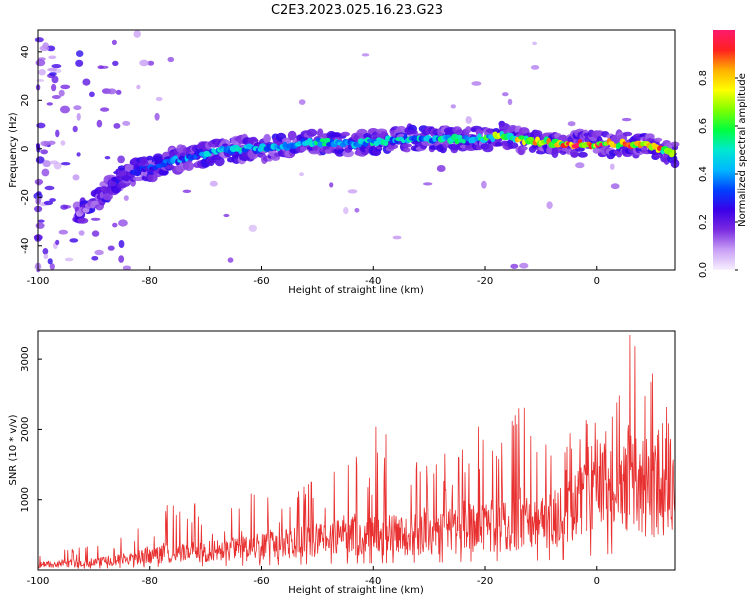 This screenshot has height=600, width=750. What do you see at coordinates (703, 270) in the screenshot?
I see `colorbar-tick-label: 0.0` at bounding box center [703, 270].